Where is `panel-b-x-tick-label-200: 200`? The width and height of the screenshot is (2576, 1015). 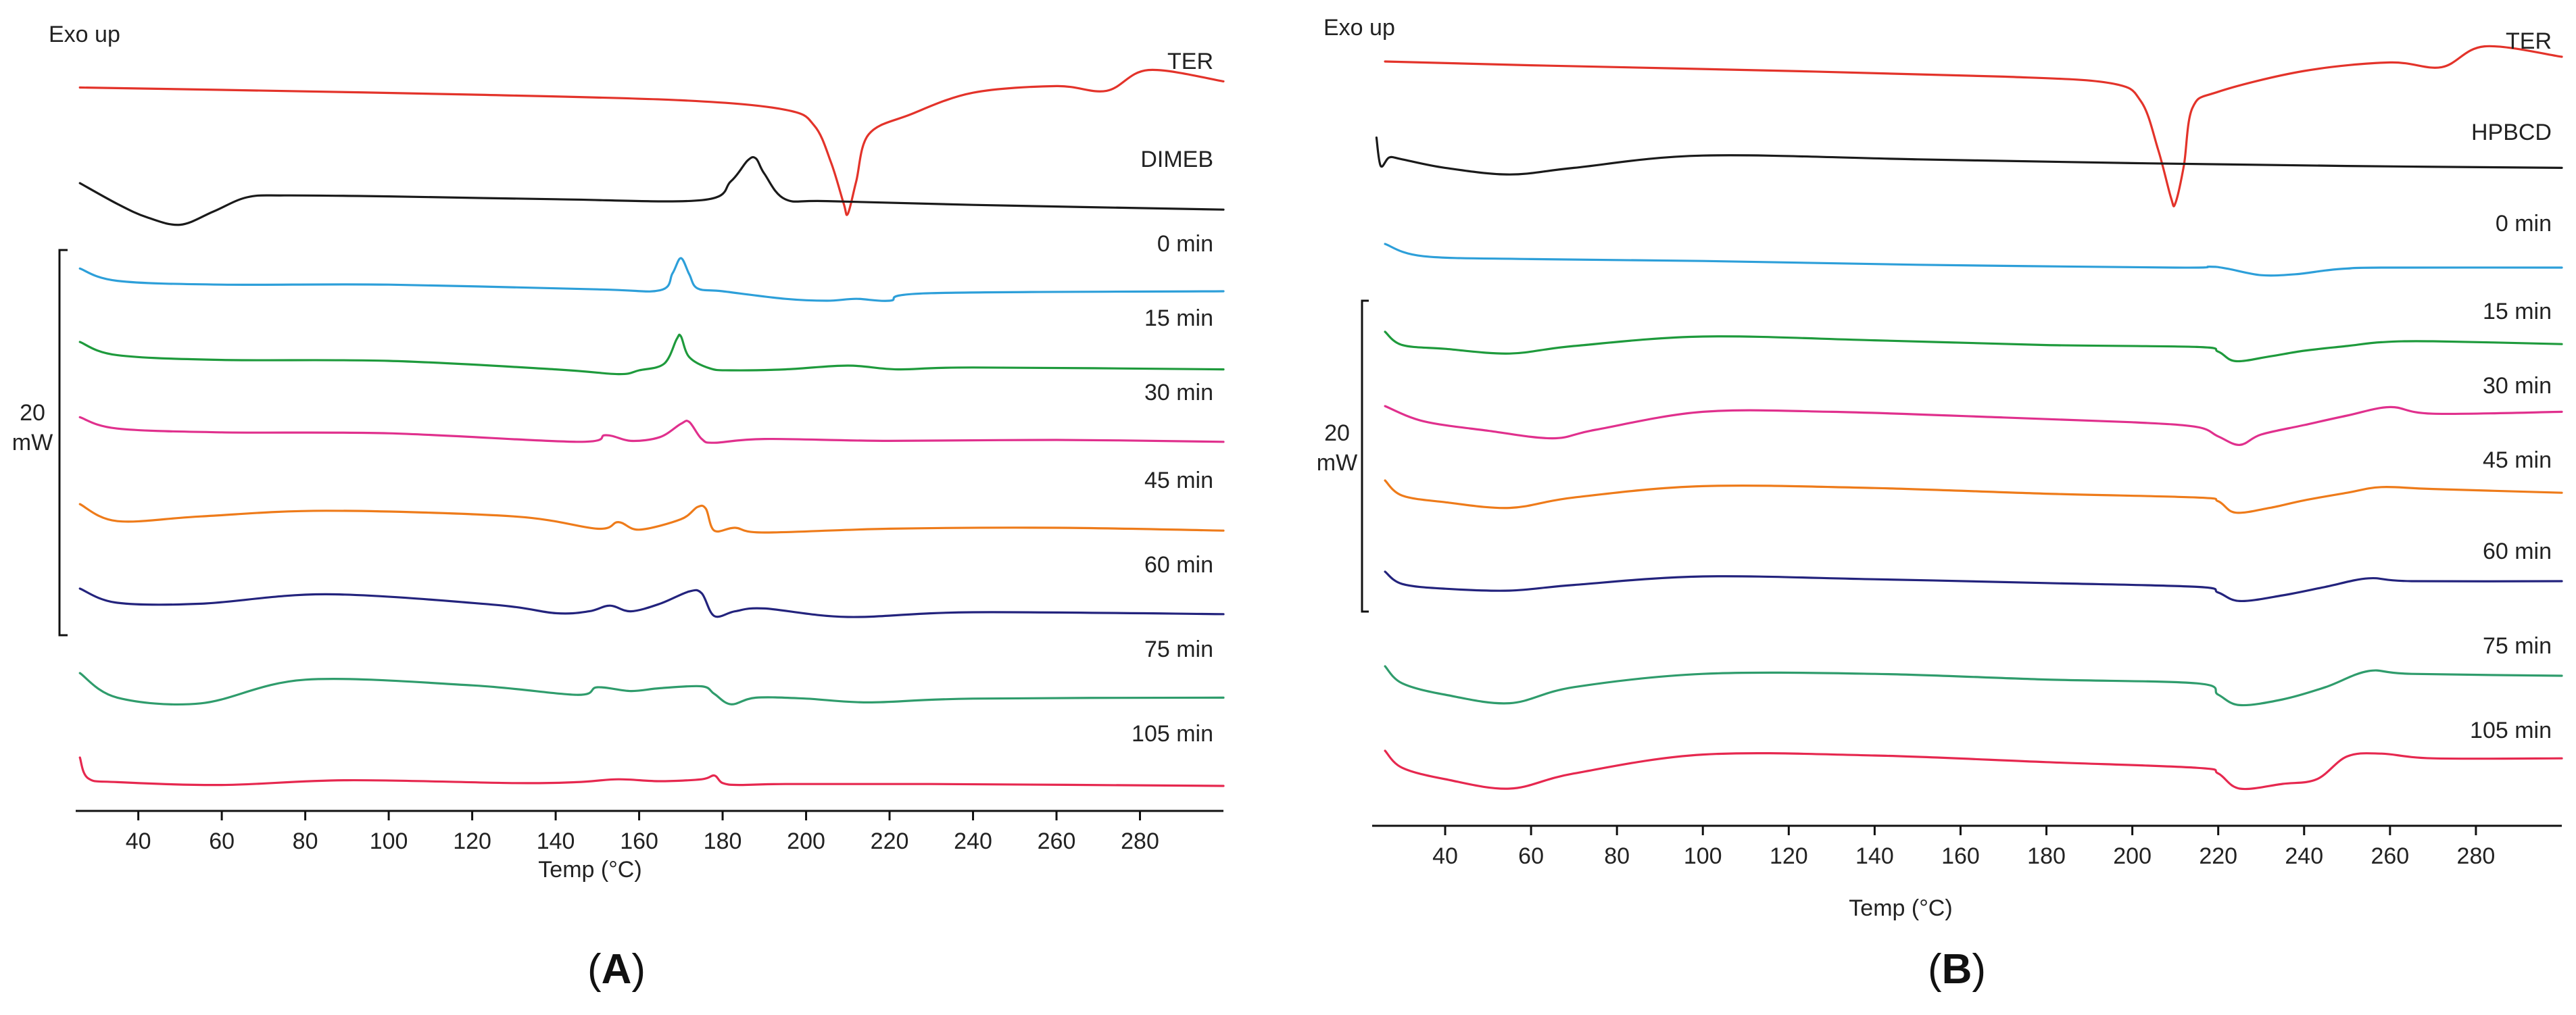 panel-b-x-tick-label-200: 200 is located at coordinates (2132, 856).